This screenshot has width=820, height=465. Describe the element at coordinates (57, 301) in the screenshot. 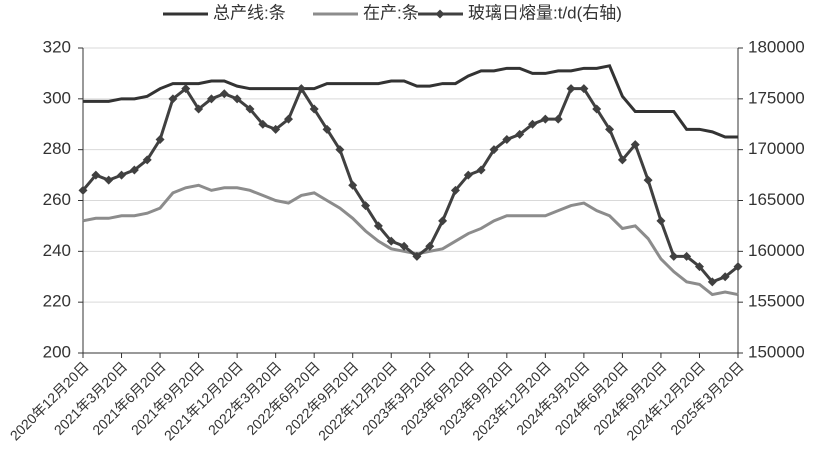

I see `y-tick-label: 220` at that location.